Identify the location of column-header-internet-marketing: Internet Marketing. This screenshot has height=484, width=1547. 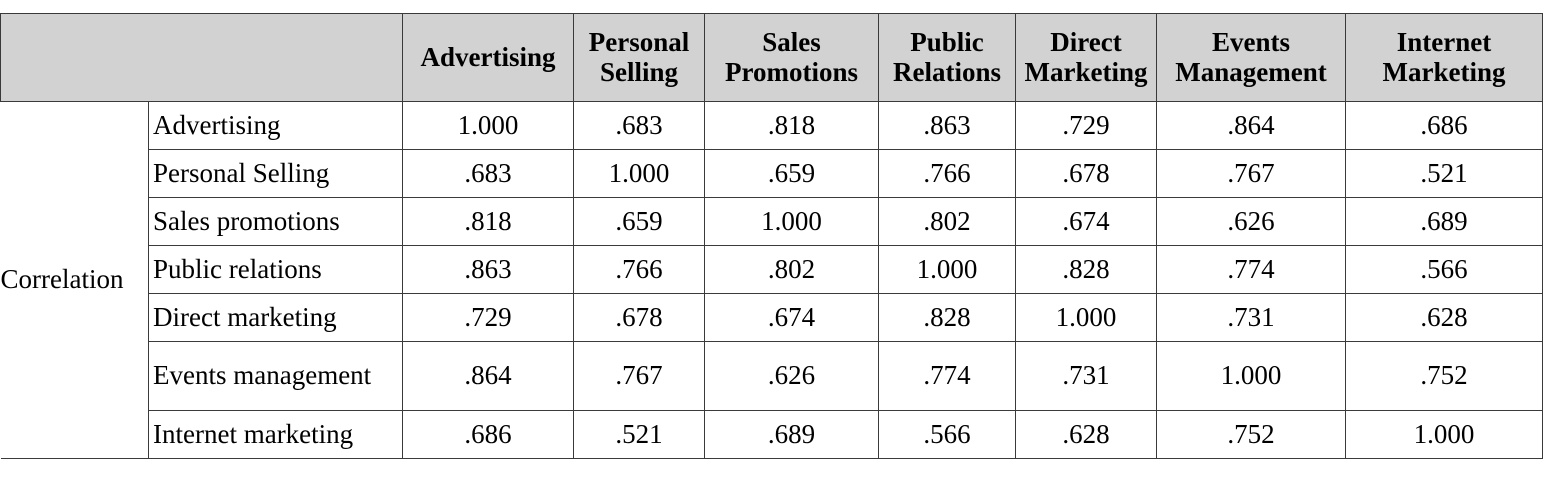
(1444, 57).